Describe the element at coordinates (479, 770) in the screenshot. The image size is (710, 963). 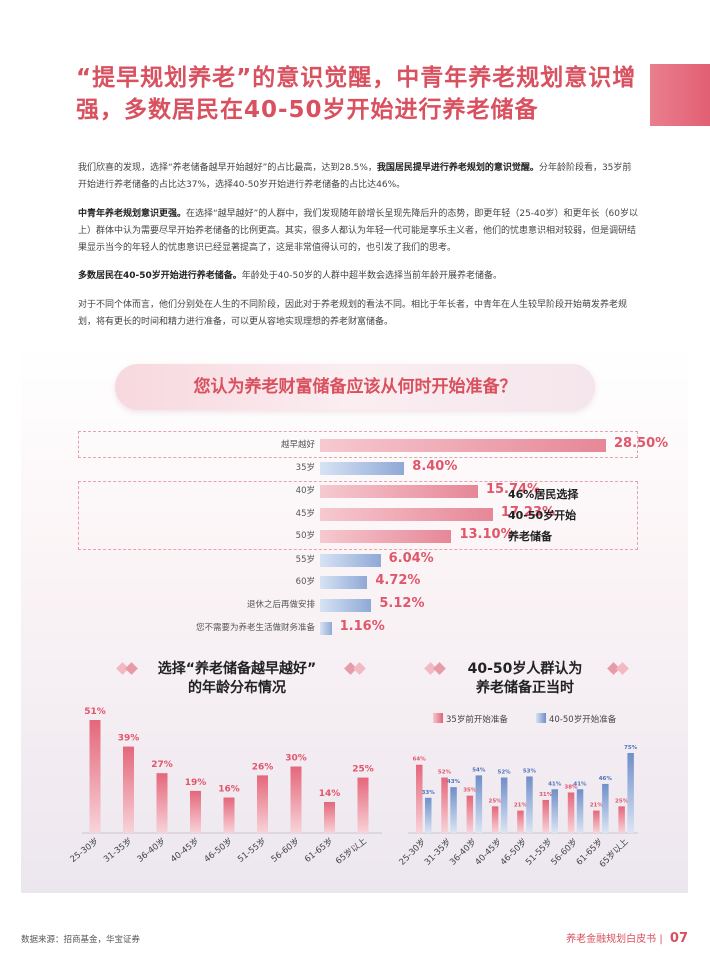
I see `right-chart-value-label: 54%` at that location.